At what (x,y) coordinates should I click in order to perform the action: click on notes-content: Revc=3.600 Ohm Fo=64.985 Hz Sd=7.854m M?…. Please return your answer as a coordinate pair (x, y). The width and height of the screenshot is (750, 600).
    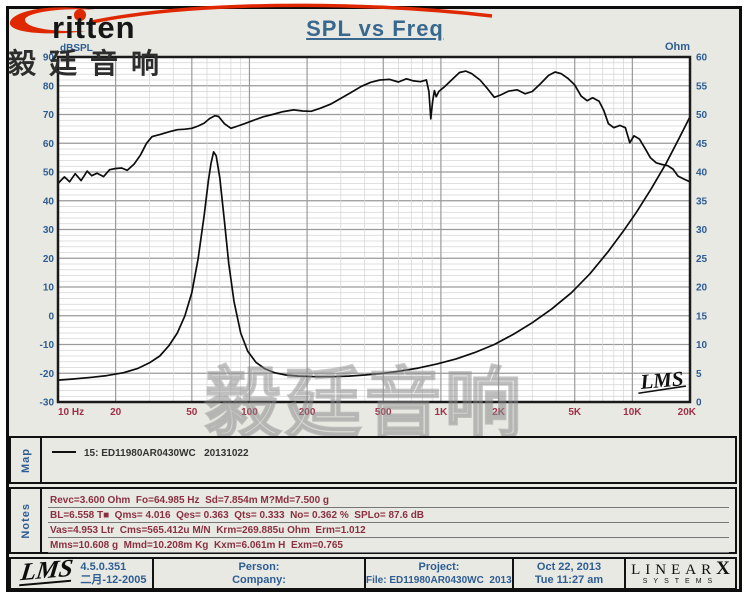
    Looking at the image, I should click on (388, 521).